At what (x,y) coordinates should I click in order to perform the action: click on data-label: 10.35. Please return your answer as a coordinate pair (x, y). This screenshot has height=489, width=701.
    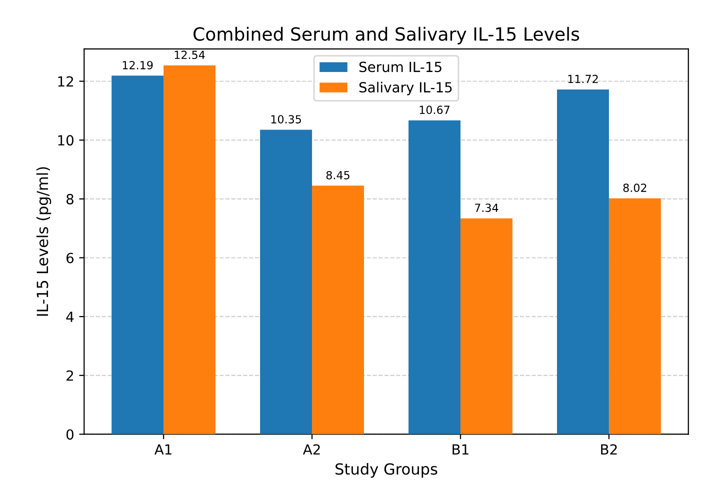
    Looking at the image, I should click on (286, 119).